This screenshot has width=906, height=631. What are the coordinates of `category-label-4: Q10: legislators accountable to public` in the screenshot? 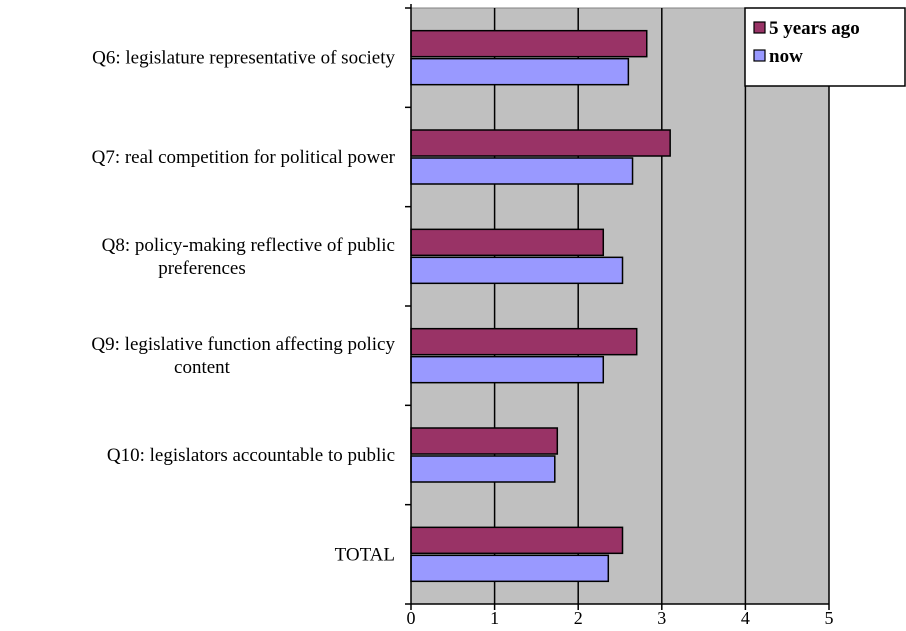 It's located at (251, 455).